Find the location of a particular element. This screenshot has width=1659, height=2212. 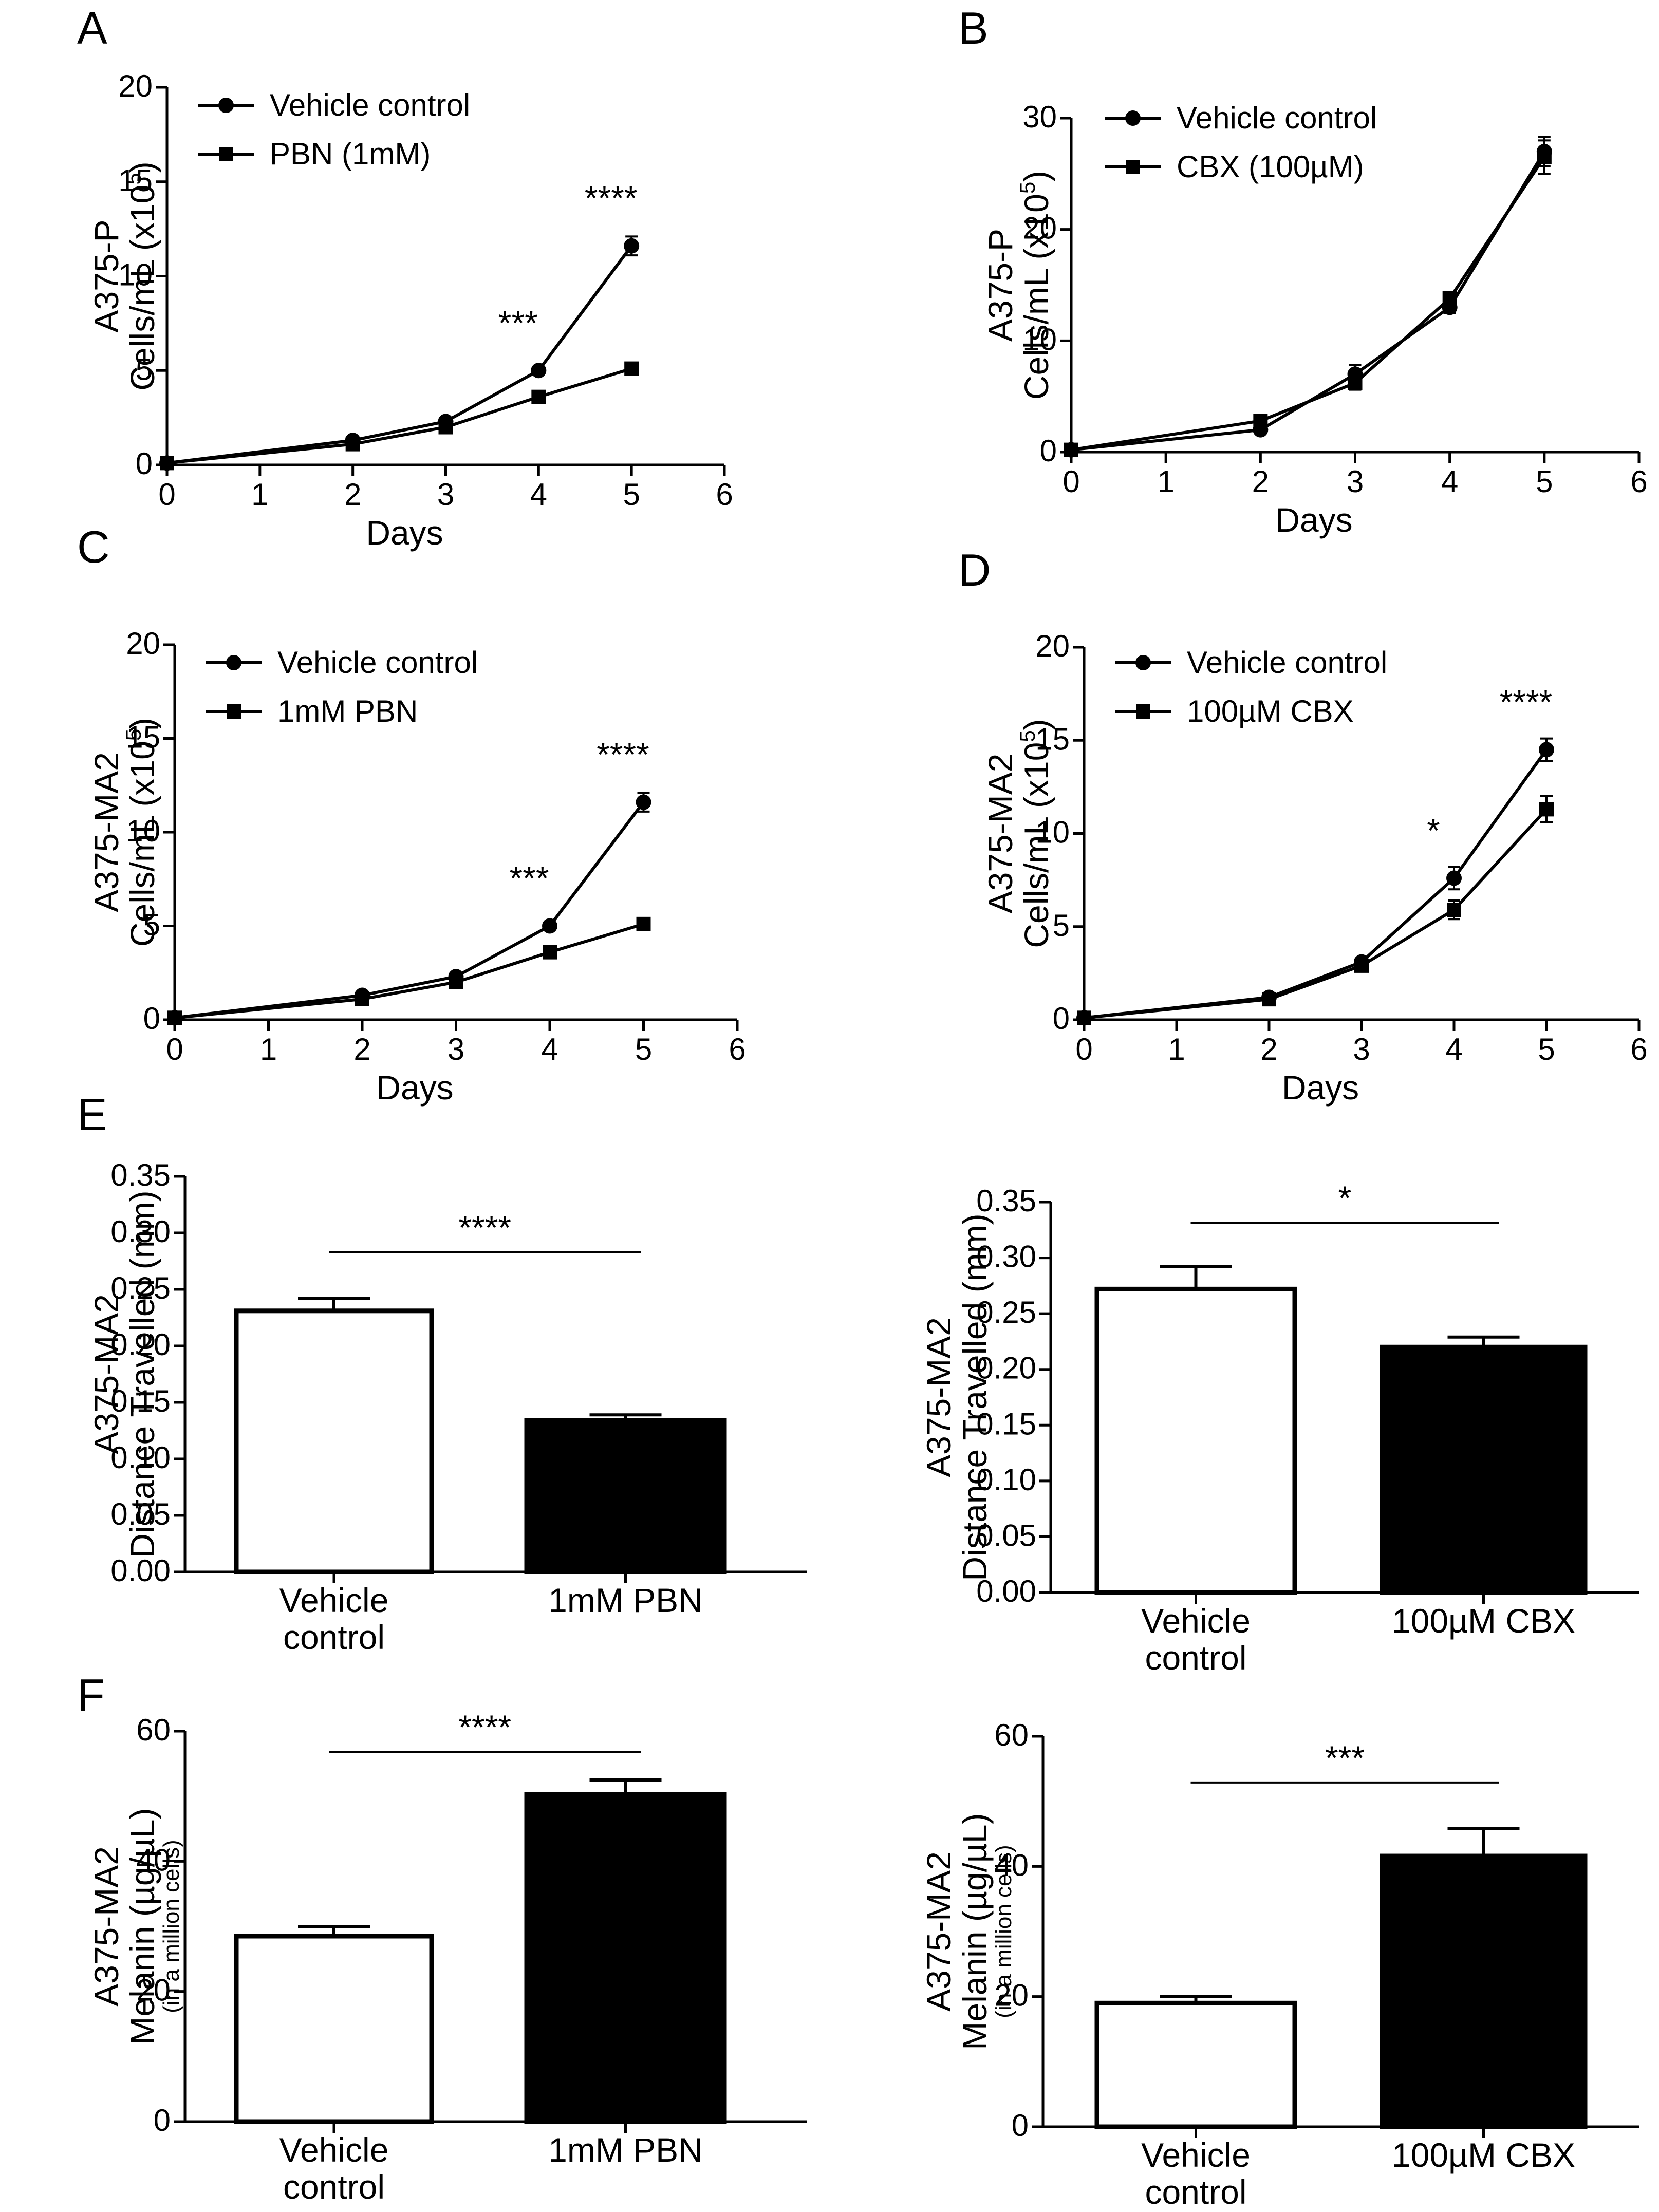

legend-label: 1mM PBN is located at coordinates (347, 711).